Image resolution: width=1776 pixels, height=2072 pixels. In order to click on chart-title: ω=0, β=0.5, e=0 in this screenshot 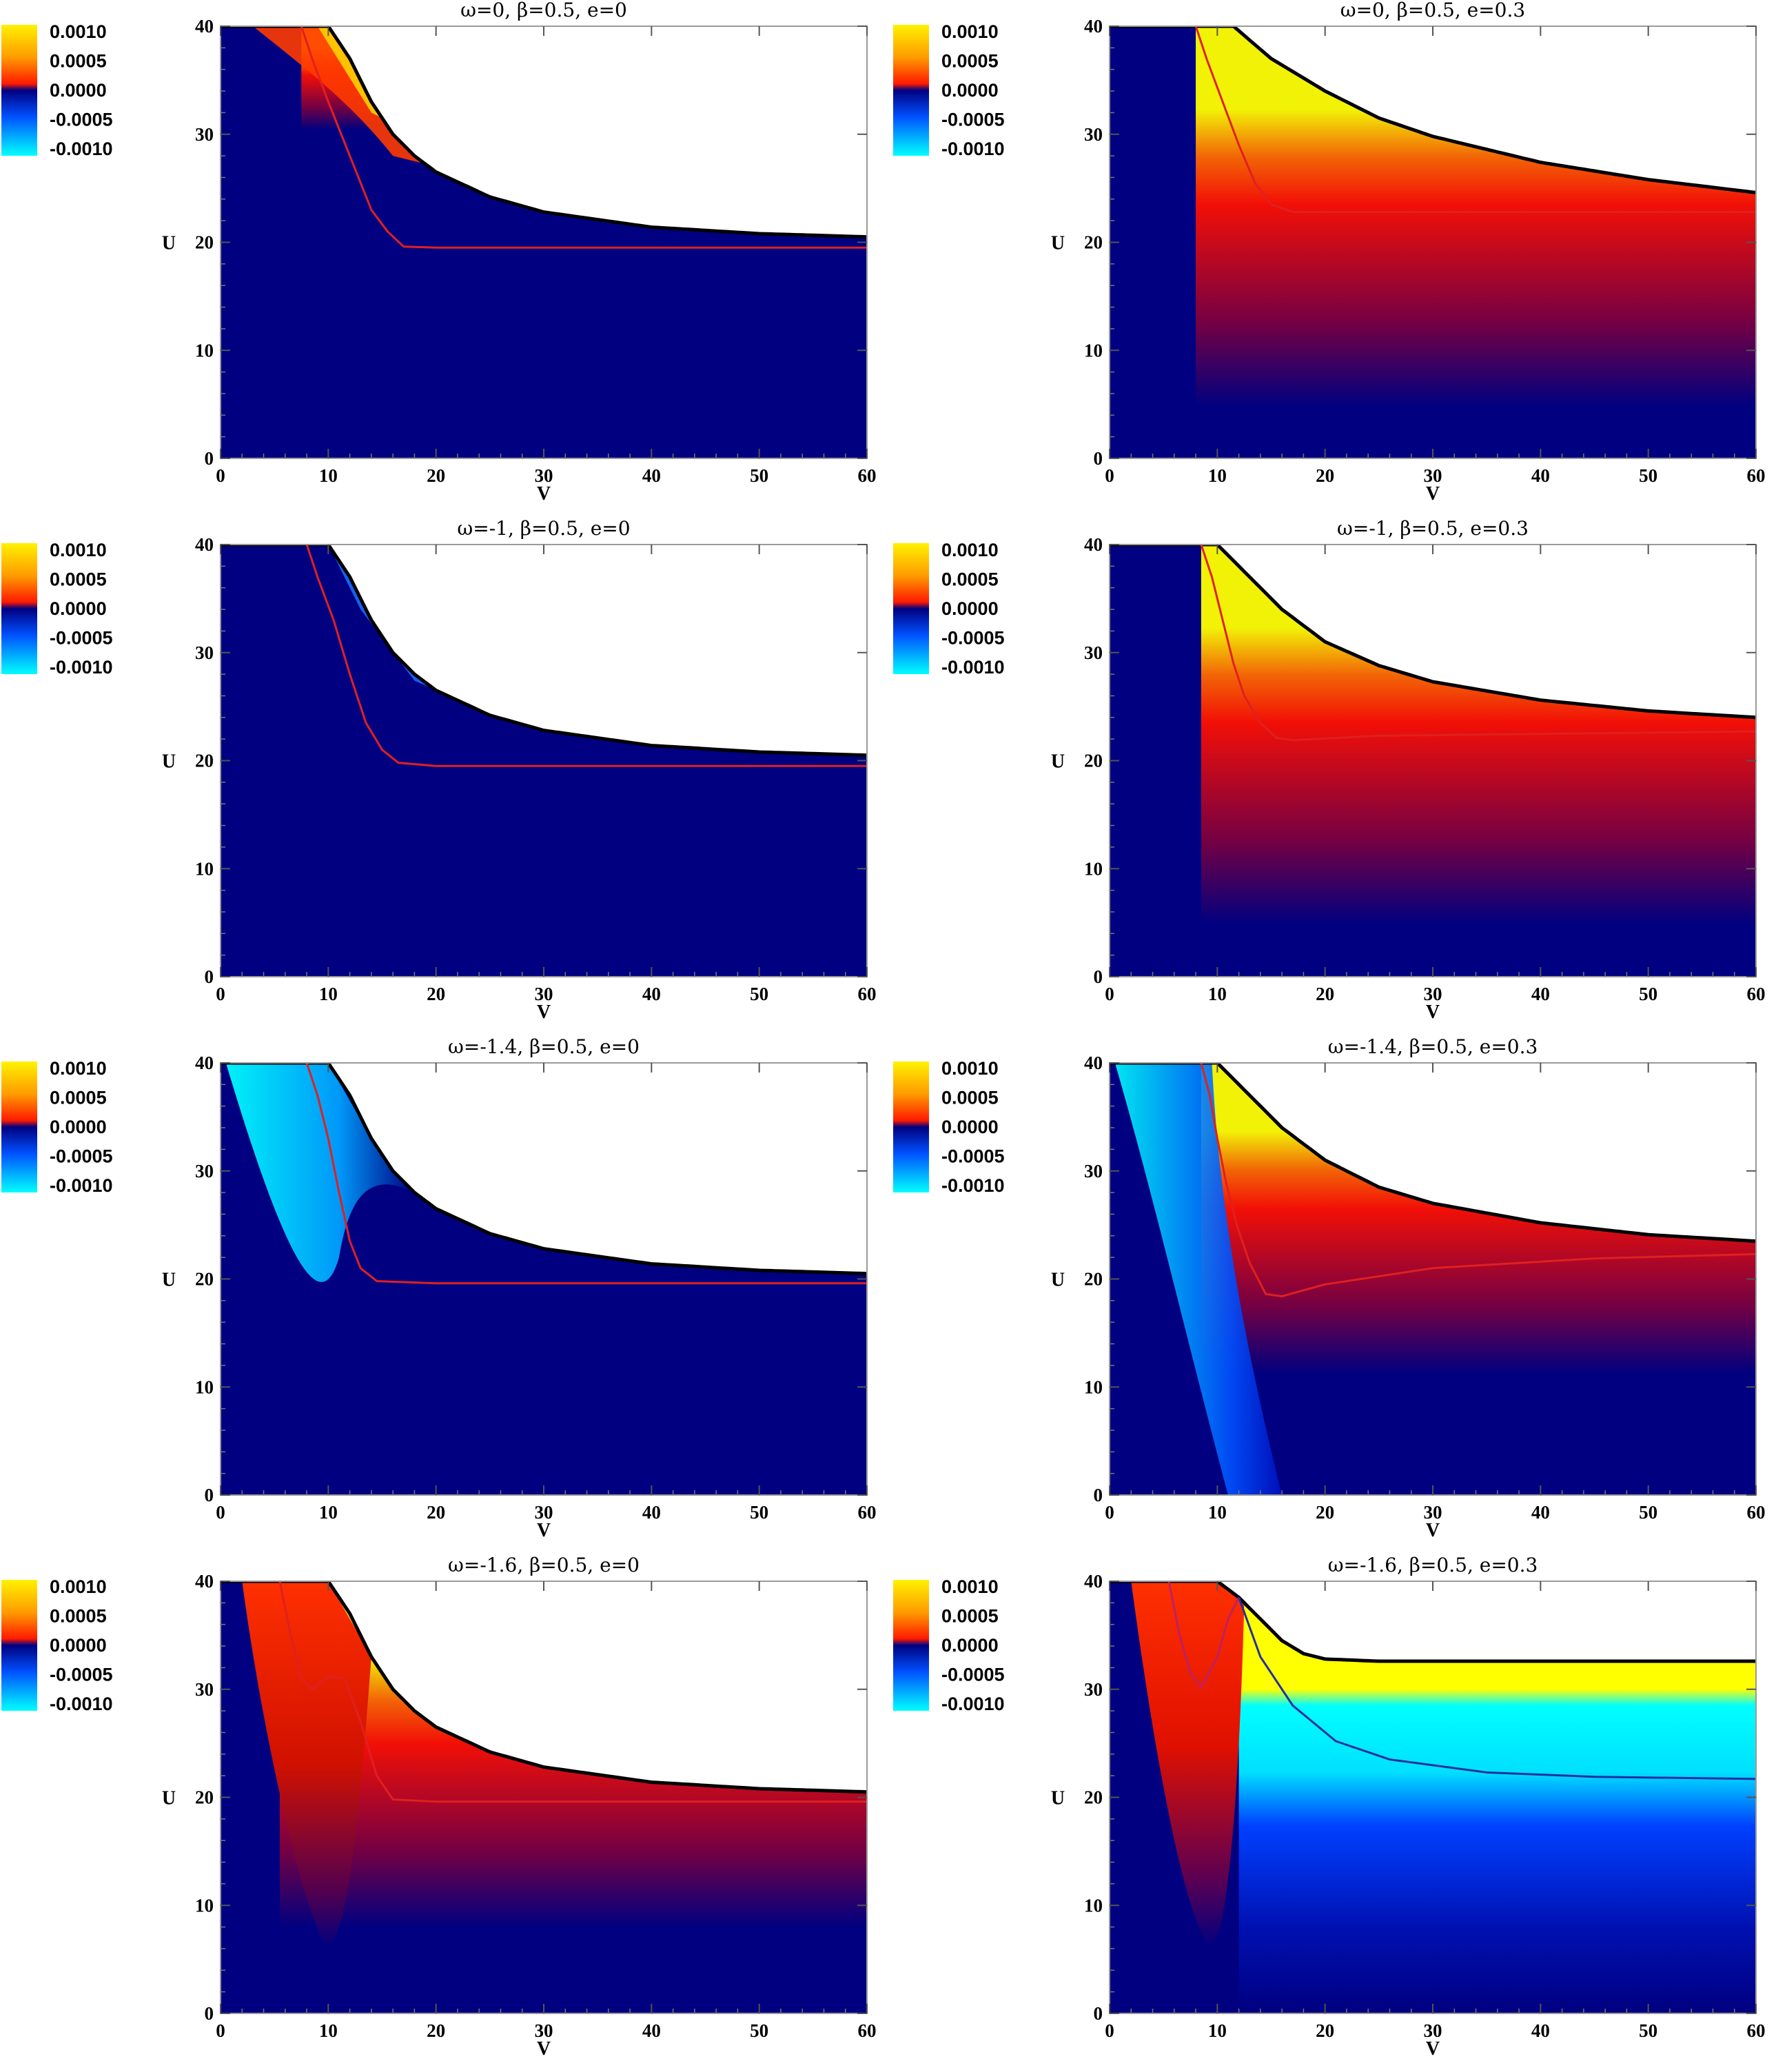, I will do `click(543, 10)`.